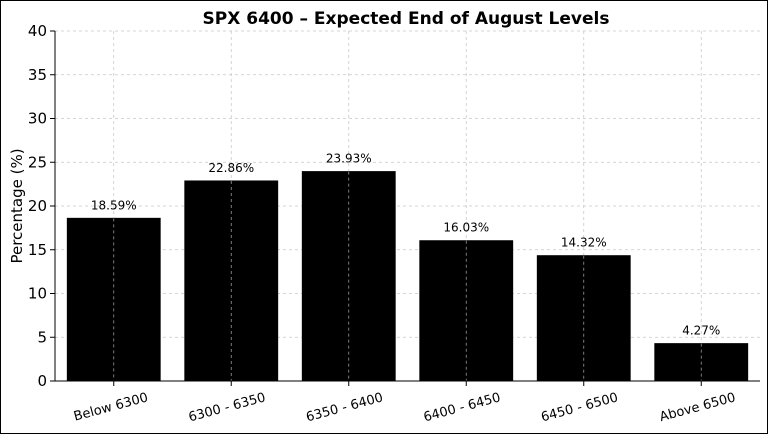 Image resolution: width=768 pixels, height=434 pixels. Describe the element at coordinates (37, 294) in the screenshot. I see `y-tick-label: 10` at that location.